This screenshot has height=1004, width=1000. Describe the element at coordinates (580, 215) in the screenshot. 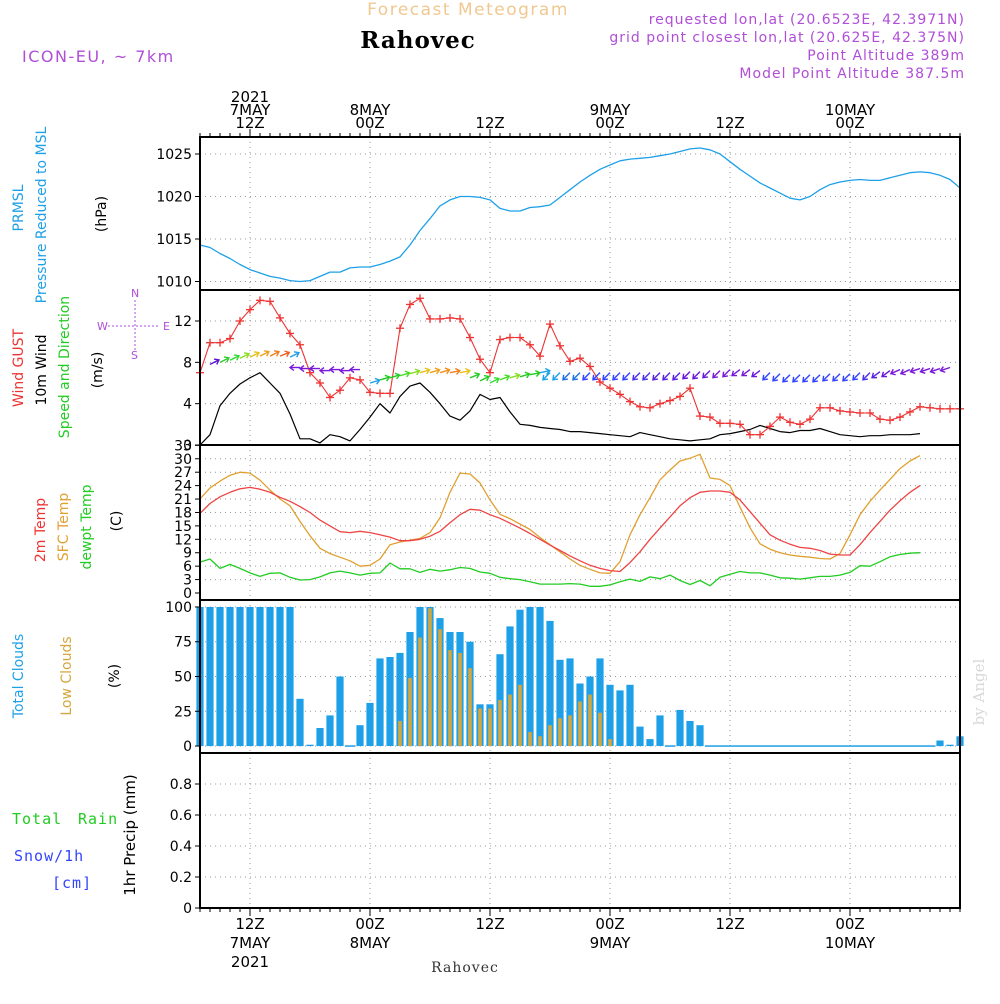

I see `pressure-line` at that location.